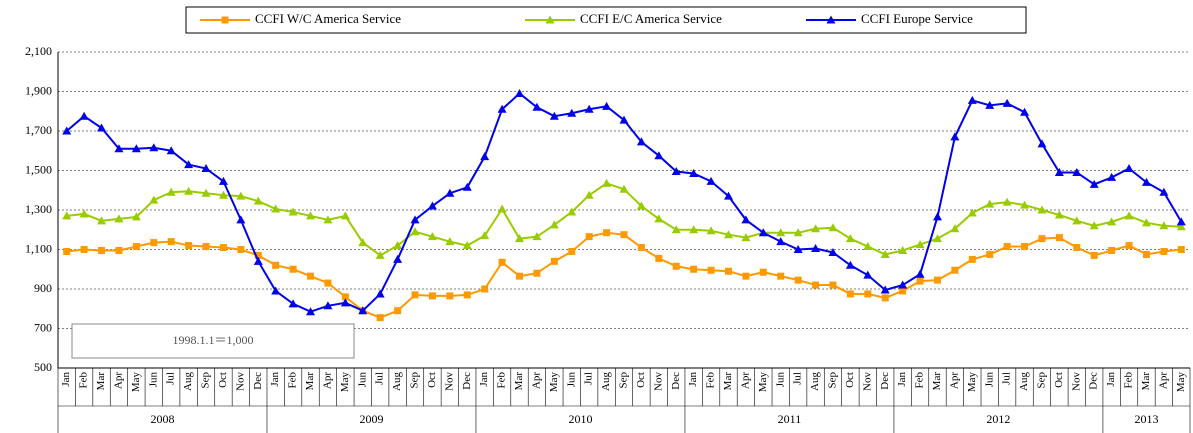  I want to click on x-tick-label: Dec, so click(885, 381).